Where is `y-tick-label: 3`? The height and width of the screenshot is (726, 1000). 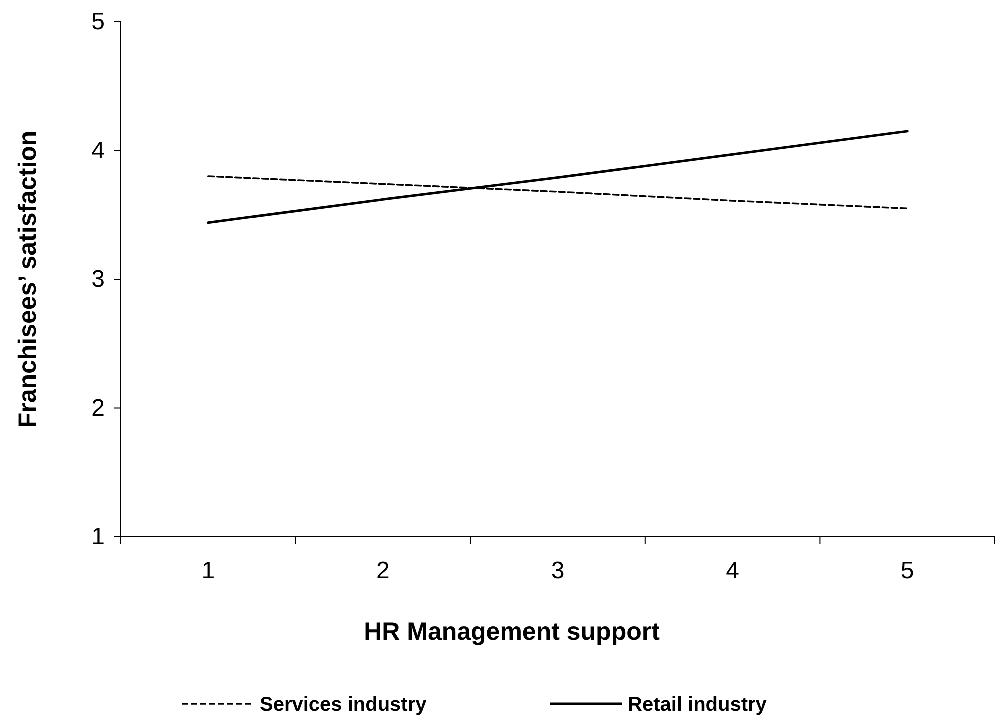 y-tick-label: 3 is located at coordinates (98, 280).